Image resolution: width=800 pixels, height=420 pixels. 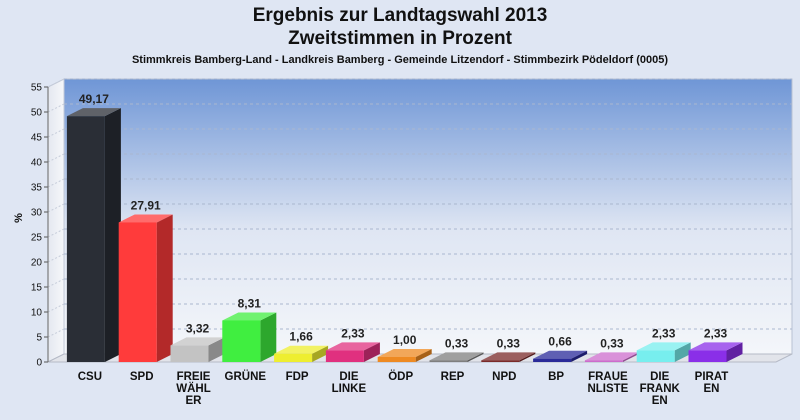 What do you see at coordinates (37, 213) in the screenshot?
I see `y-tick-label: 30` at bounding box center [37, 213].